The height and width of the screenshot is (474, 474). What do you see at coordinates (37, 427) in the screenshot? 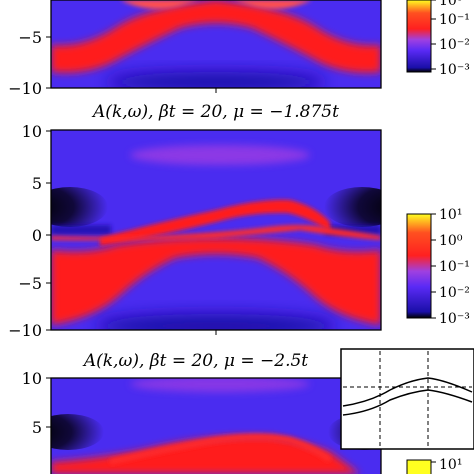
I see `panel-3-ytick: 5` at bounding box center [37, 427].